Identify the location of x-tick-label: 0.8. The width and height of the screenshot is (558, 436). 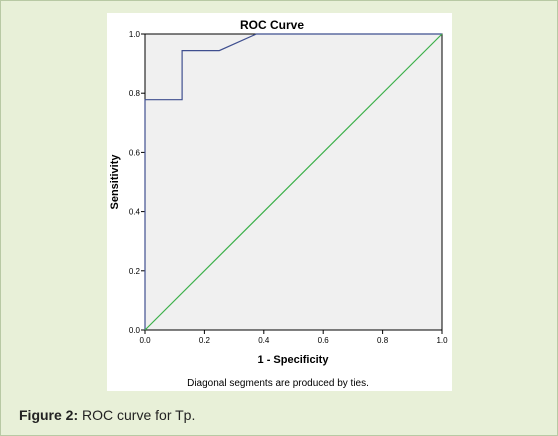
(383, 340).